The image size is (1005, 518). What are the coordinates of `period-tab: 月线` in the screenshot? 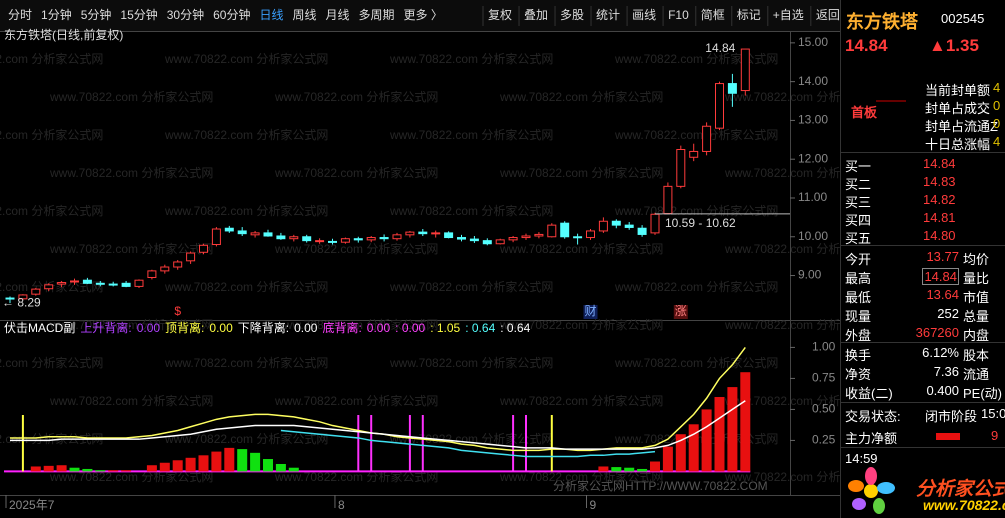 It's located at (338, 15).